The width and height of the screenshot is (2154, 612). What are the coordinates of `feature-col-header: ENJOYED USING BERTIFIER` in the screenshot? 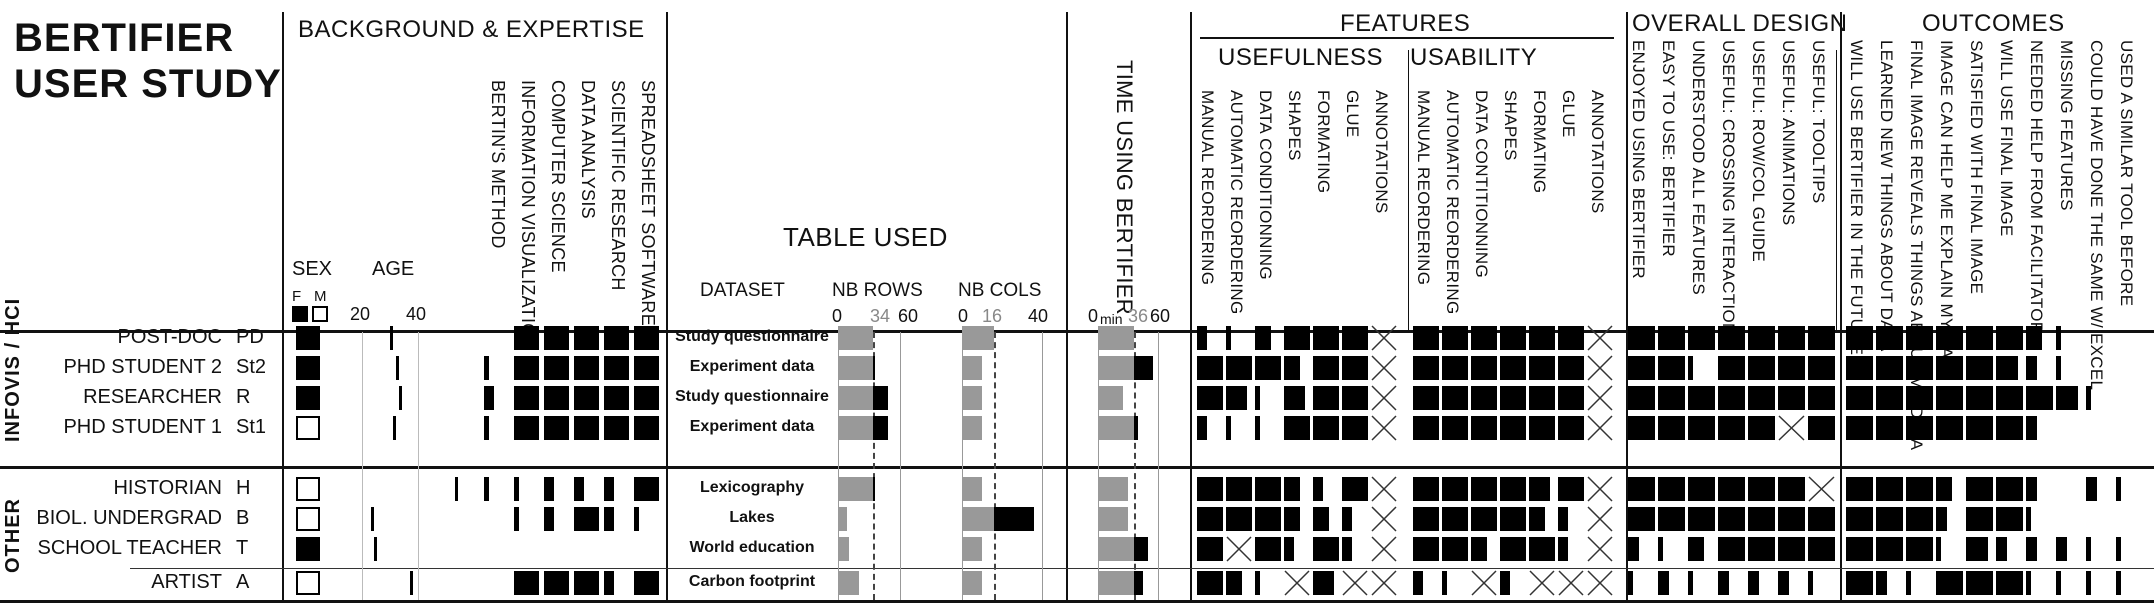 It's located at (1638, 159).